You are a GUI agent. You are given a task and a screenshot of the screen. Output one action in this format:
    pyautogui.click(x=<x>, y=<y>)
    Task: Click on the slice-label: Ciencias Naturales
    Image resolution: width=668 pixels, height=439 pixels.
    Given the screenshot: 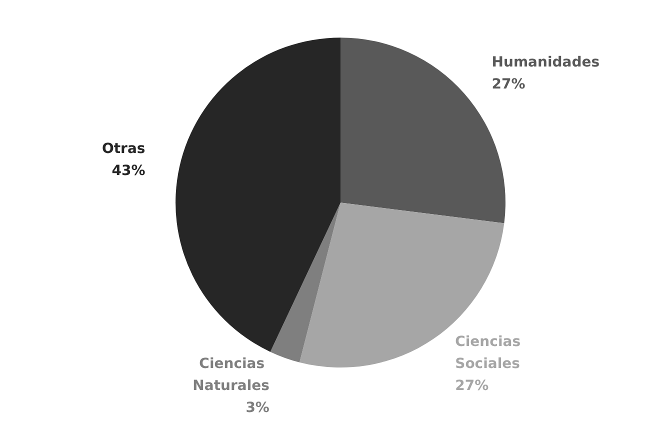 What is the action you would take?
    pyautogui.click(x=231, y=375)
    